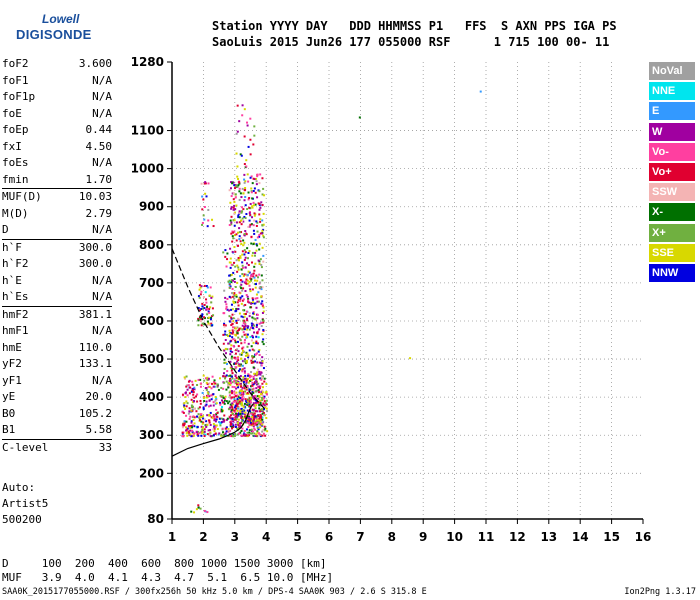 This screenshot has width=700, height=600. What do you see at coordinates (95, 363) in the screenshot?
I see `param-value: 133.1` at bounding box center [95, 363].